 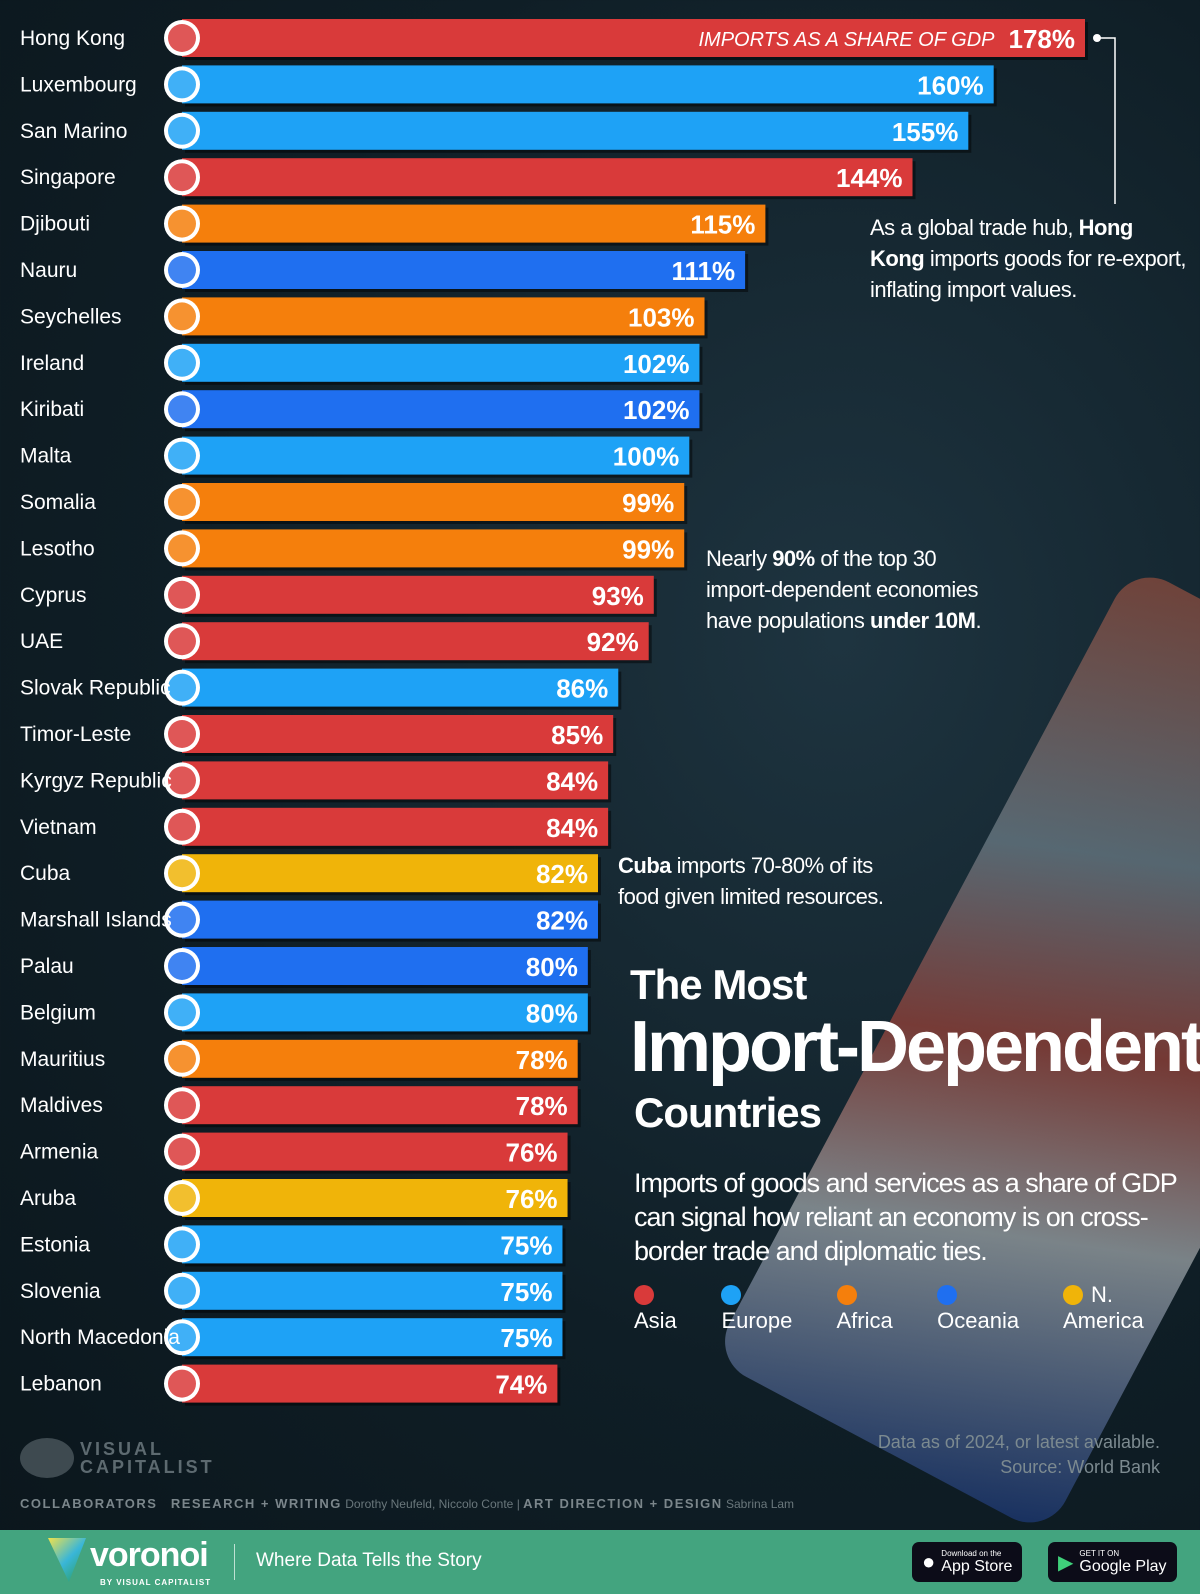 What do you see at coordinates (728, 1112) in the screenshot?
I see `title-line-3: Countries` at bounding box center [728, 1112].